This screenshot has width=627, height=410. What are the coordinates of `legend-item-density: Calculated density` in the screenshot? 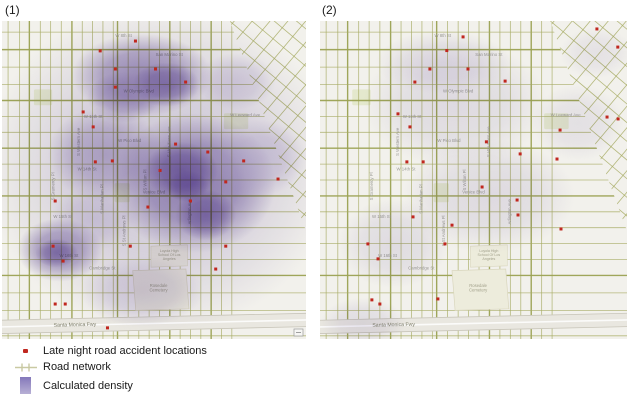 It's located at (108, 385).